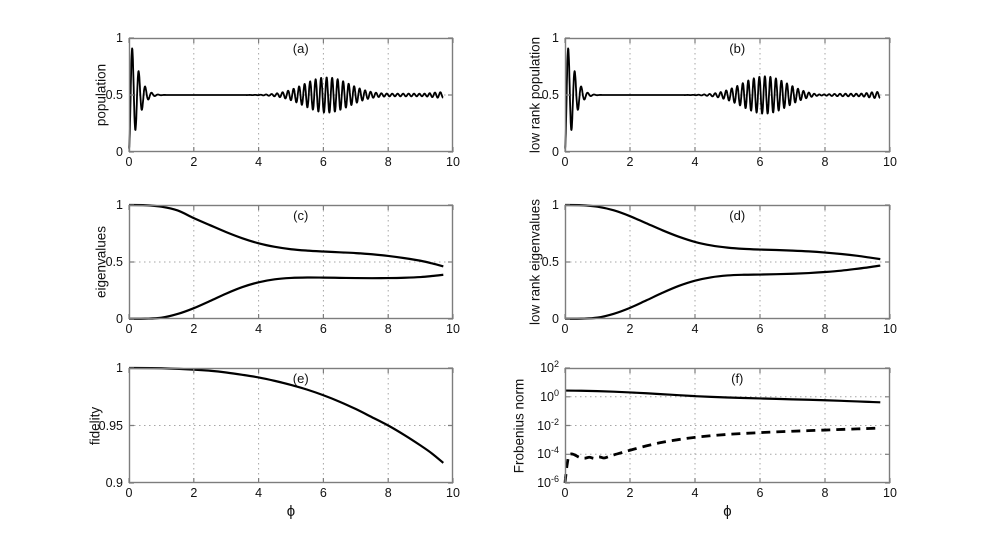 Image resolution: width=997 pixels, height=545 pixels. I want to click on panel-label-e: (e), so click(300, 378).